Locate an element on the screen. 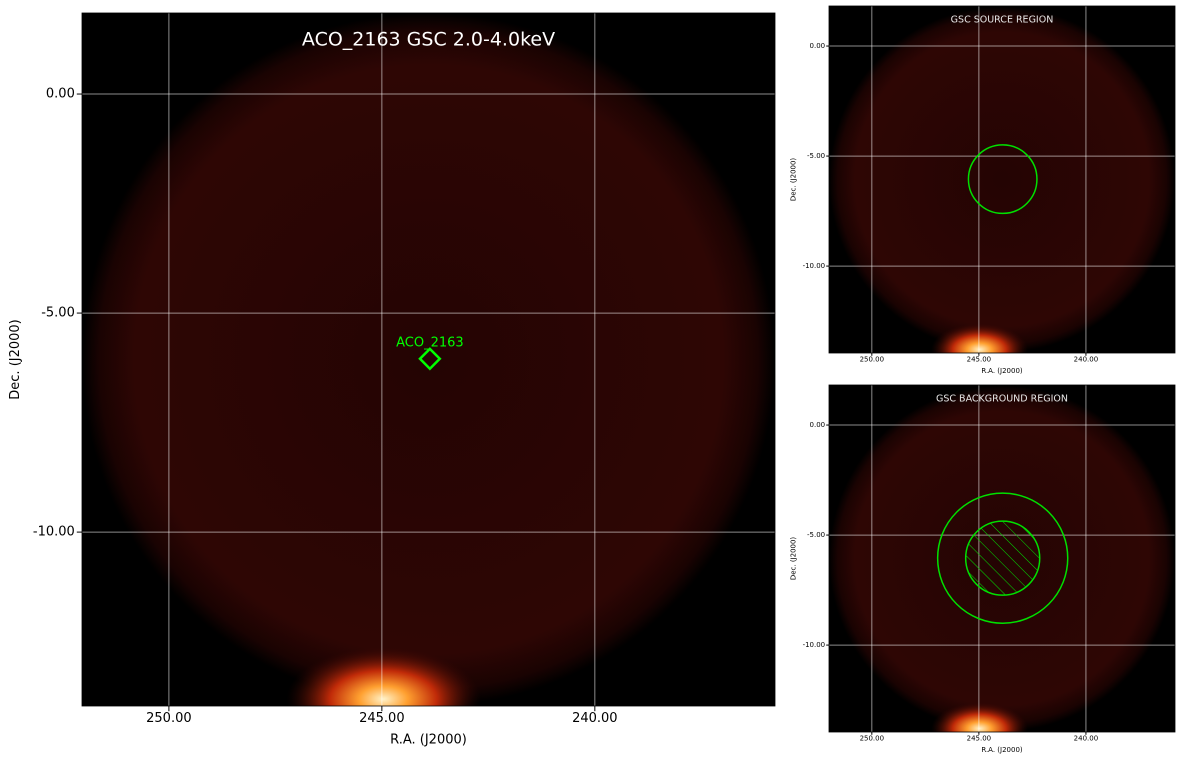 This screenshot has height=758, width=1182. panel-title: ACO_2163 GSC 2.0-4.0keV is located at coordinates (428, 40).